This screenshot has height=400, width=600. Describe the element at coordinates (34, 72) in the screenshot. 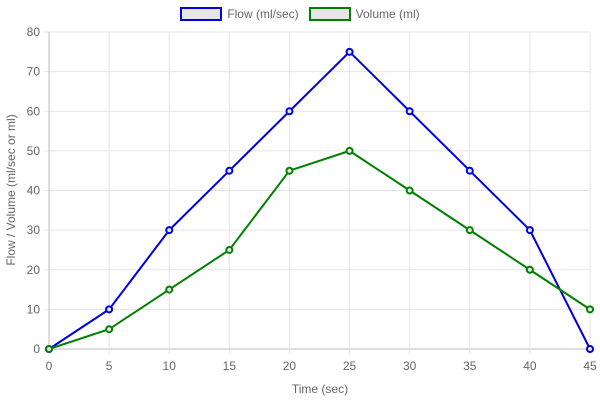

I see `y-tick-label: 70` at that location.